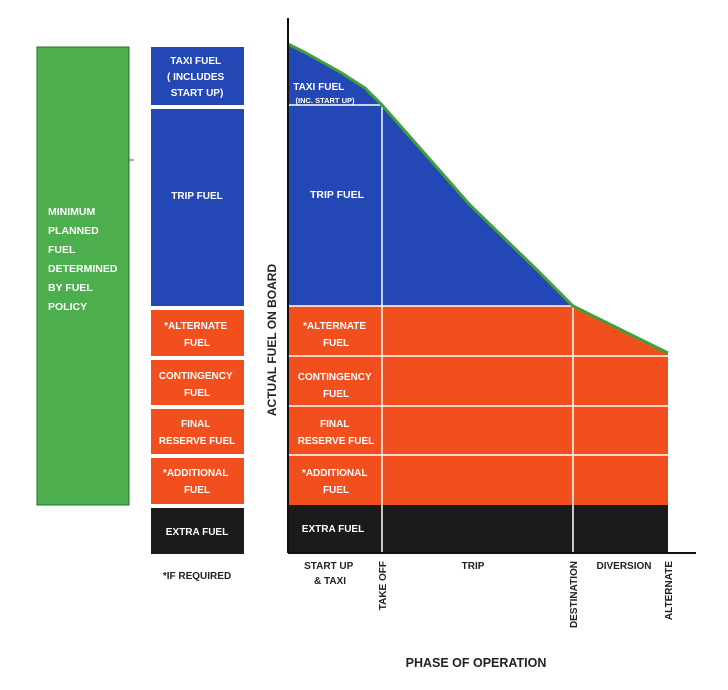  I want to click on legend-taxi-fuel, so click(197, 76).